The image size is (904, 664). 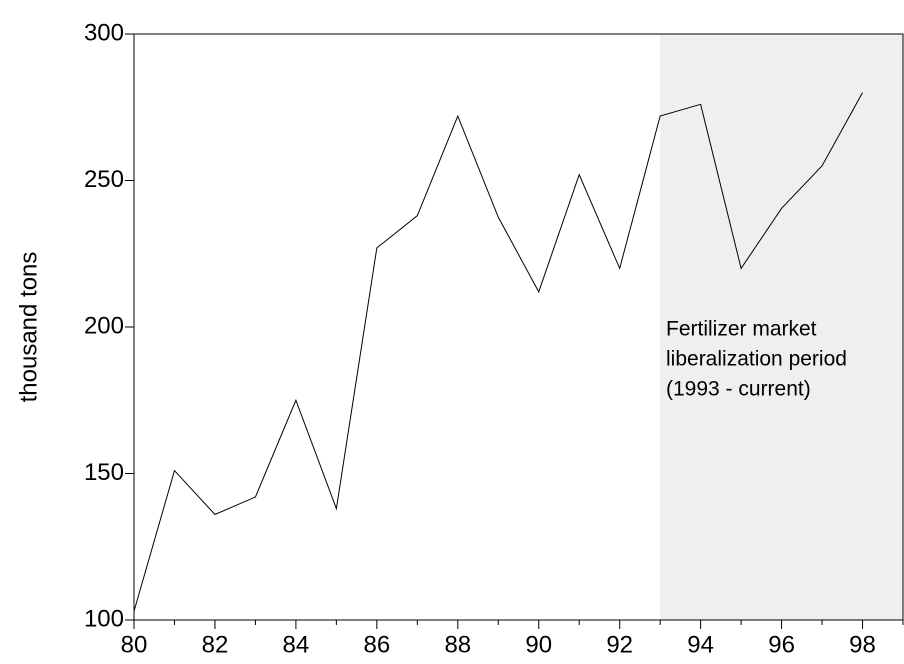 What do you see at coordinates (538, 644) in the screenshot?
I see `x-tick-label: 90` at bounding box center [538, 644].